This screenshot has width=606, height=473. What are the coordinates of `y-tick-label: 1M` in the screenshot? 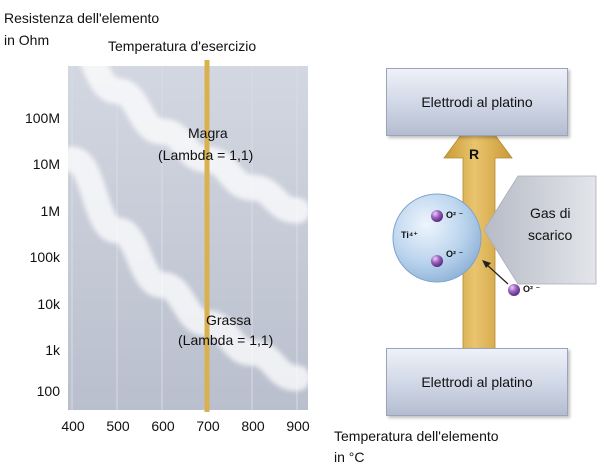 It's located at (50, 211).